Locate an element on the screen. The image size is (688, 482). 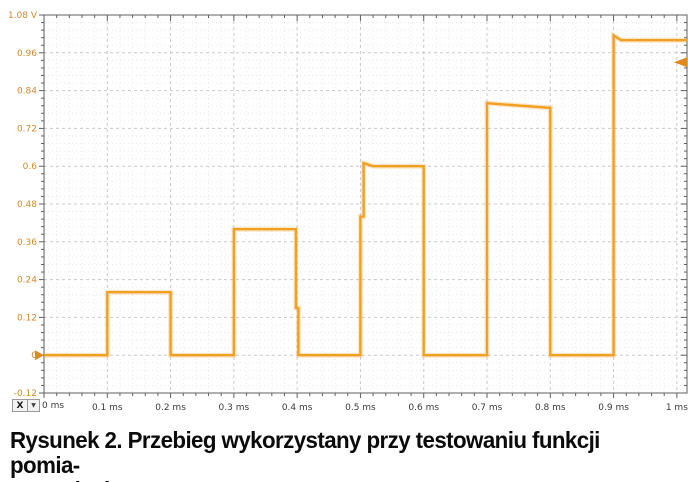
x-tick-label-0: 0 ms is located at coordinates (53, 406).